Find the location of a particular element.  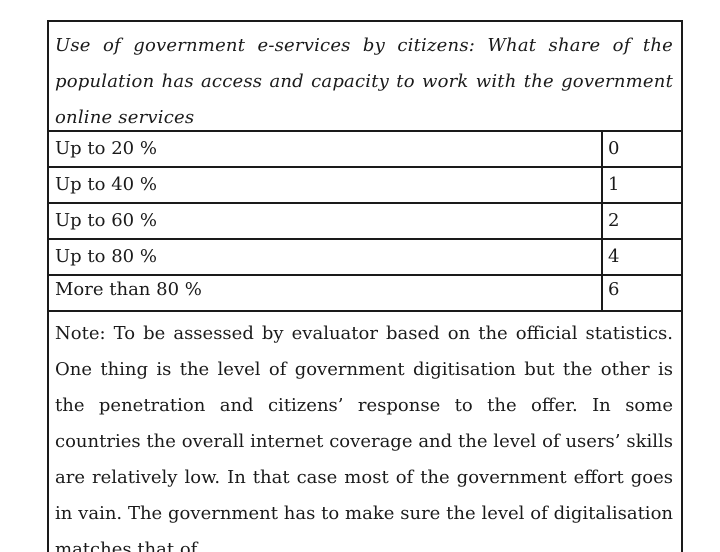

table-row: Up to 60 % 2 is located at coordinates (365, 222).